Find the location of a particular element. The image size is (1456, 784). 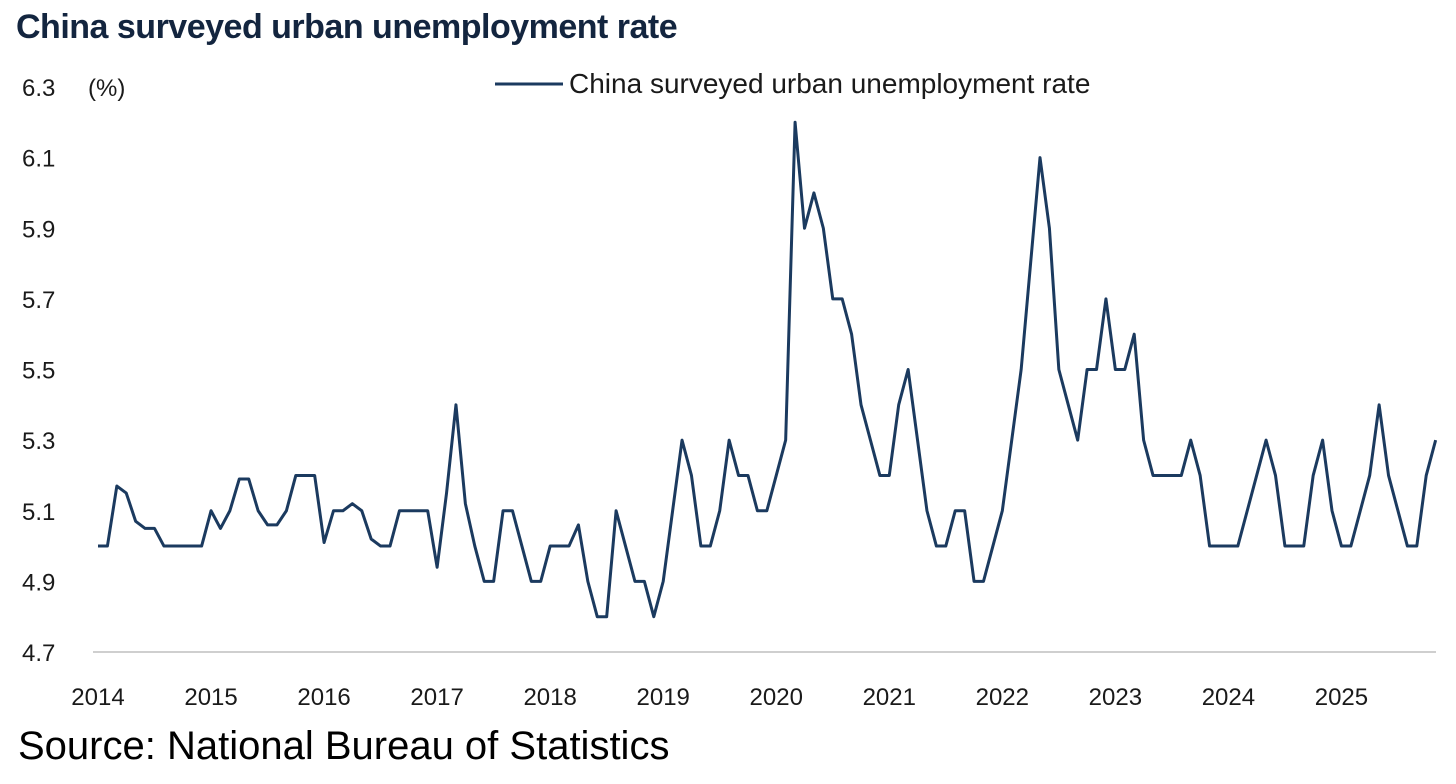

y-tick-label: 5.5 is located at coordinates (38, 371).